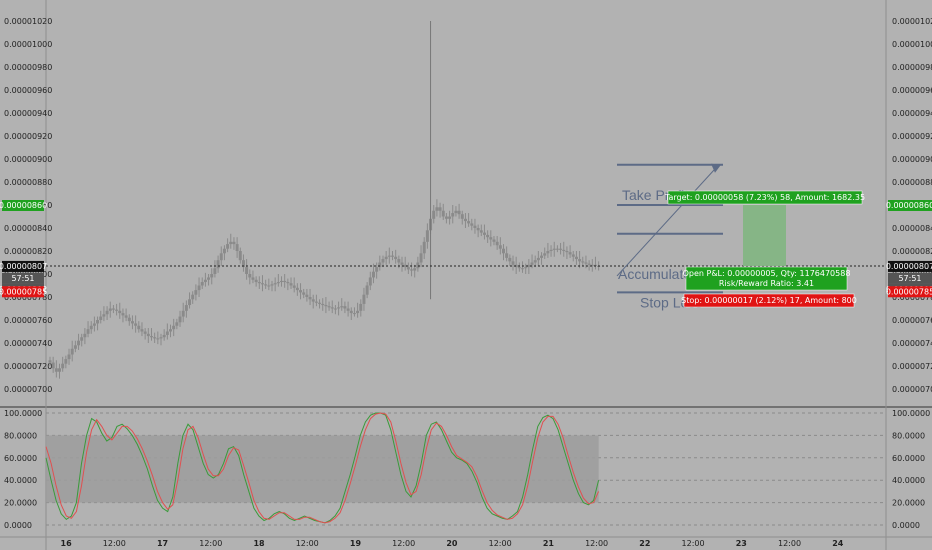 The height and width of the screenshot is (550, 932). Describe the element at coordinates (912, 228) in the screenshot. I see `price-tick-label-right: 0.00000840` at that location.